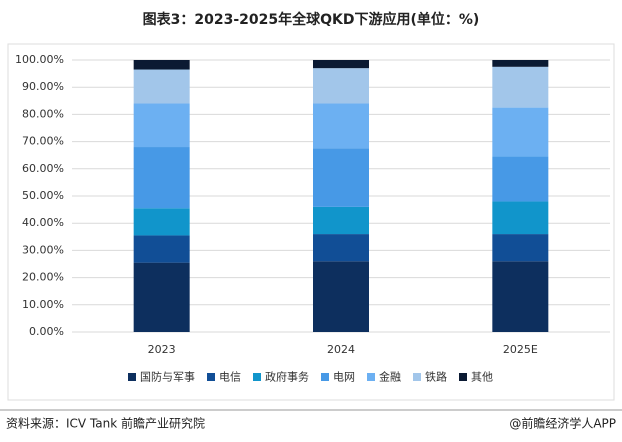 The width and height of the screenshot is (622, 442). What do you see at coordinates (43, 222) in the screenshot?
I see `y-tick-label: 40.00%` at bounding box center [43, 222].